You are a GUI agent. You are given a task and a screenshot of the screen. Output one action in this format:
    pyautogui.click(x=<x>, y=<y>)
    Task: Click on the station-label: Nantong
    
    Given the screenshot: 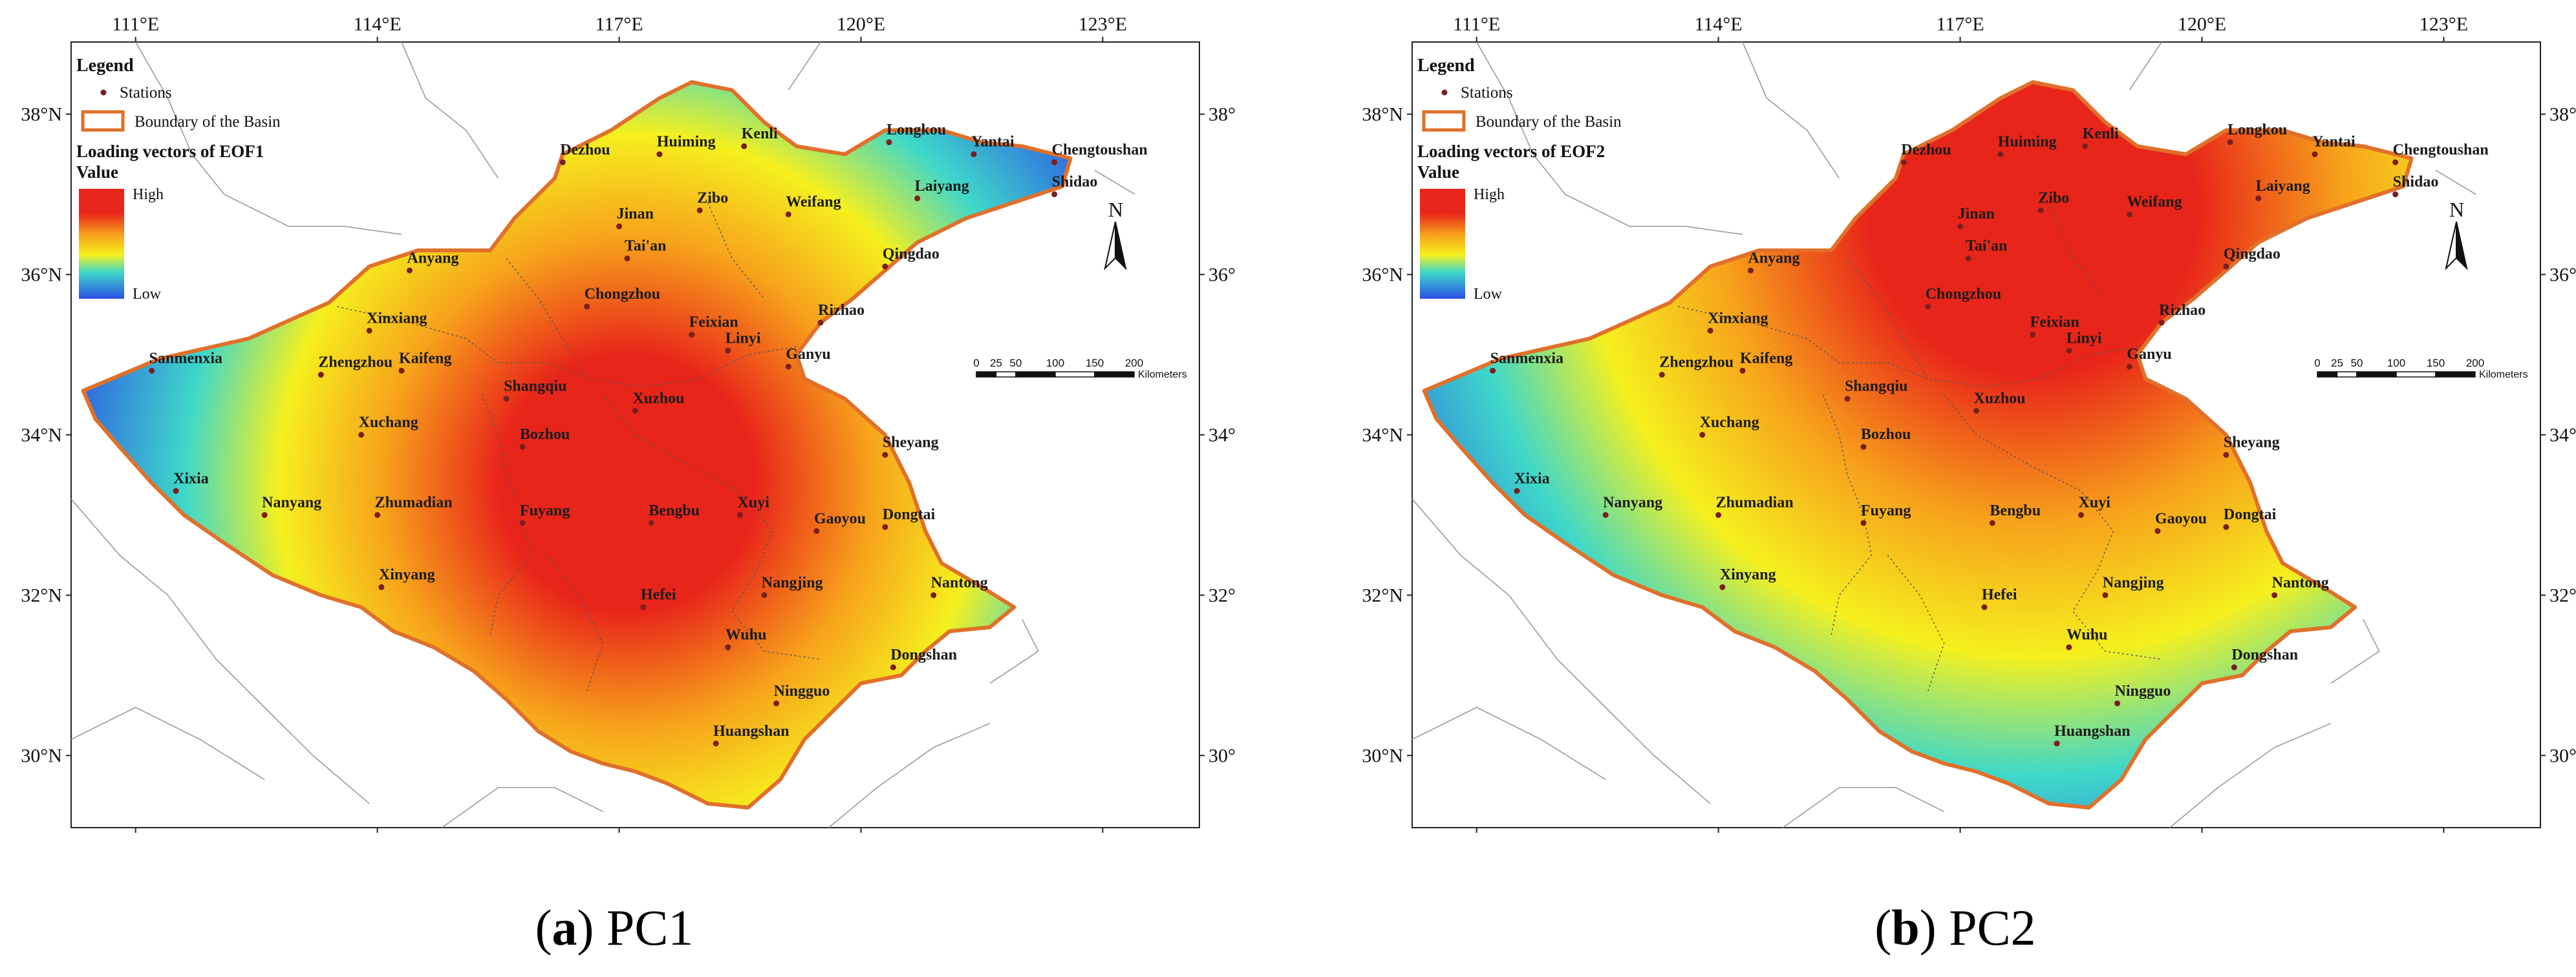 What is the action you would take?
    pyautogui.click(x=2300, y=582)
    